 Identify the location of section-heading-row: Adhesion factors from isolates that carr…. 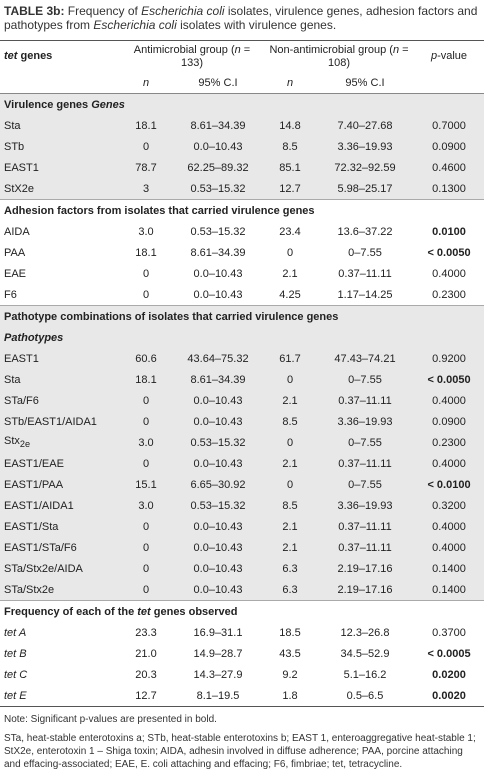
(242, 210).